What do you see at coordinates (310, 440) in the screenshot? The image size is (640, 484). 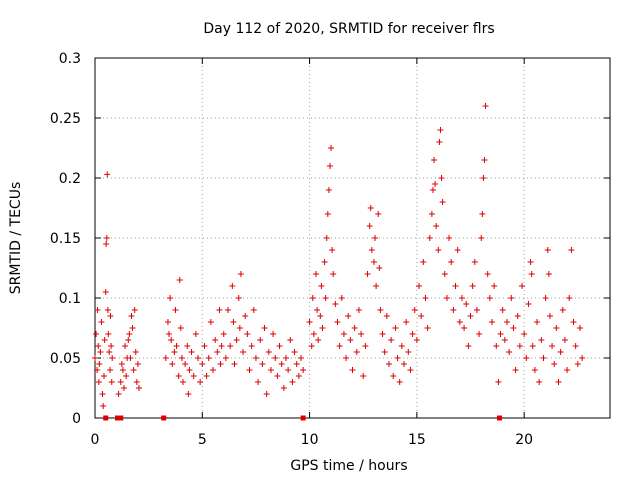 I see `x-tick-label: 10` at bounding box center [310, 440].